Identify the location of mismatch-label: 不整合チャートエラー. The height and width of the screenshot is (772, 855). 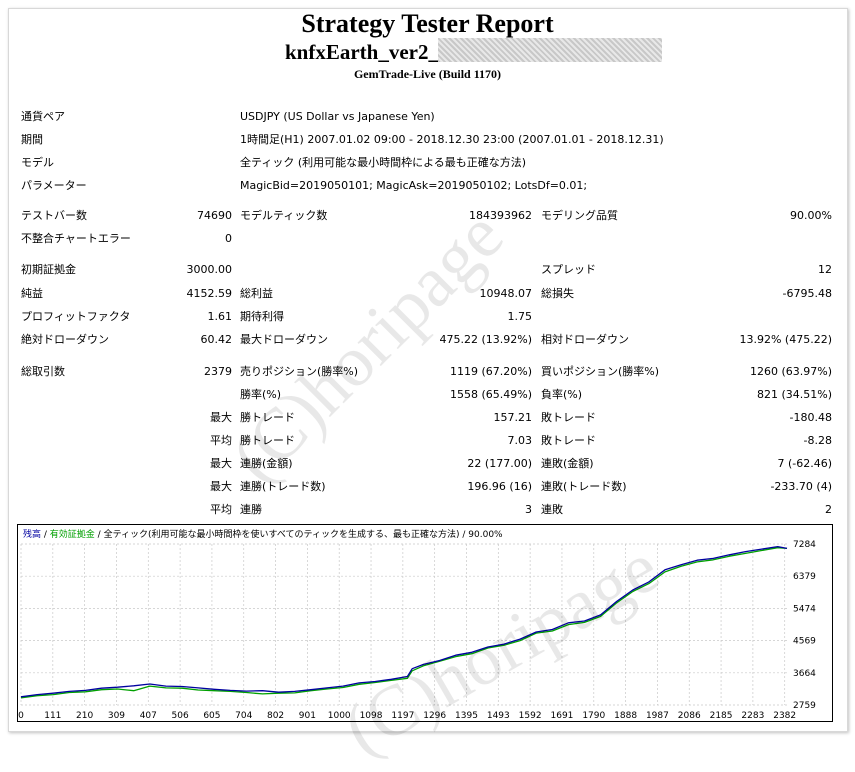
(76, 238).